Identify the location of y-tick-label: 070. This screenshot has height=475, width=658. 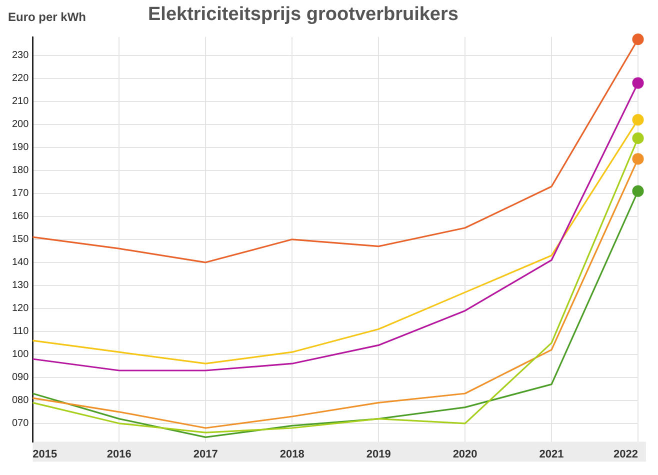
(21, 424).